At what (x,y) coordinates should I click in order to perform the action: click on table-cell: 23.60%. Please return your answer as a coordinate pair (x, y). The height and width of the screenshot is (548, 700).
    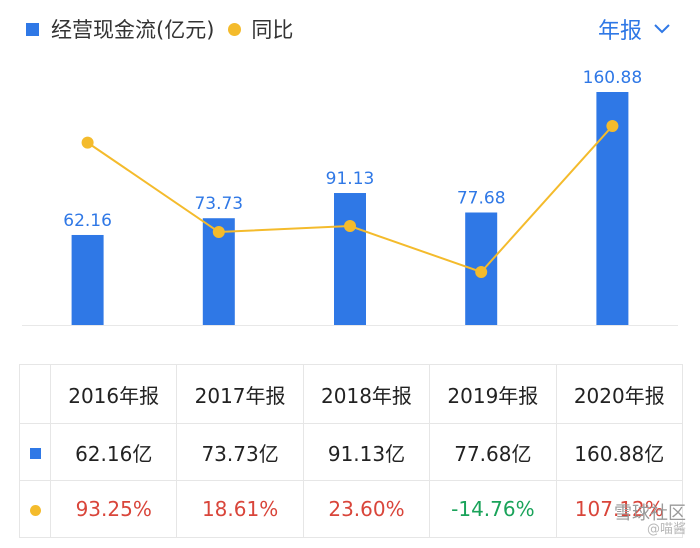
    Looking at the image, I should click on (366, 509).